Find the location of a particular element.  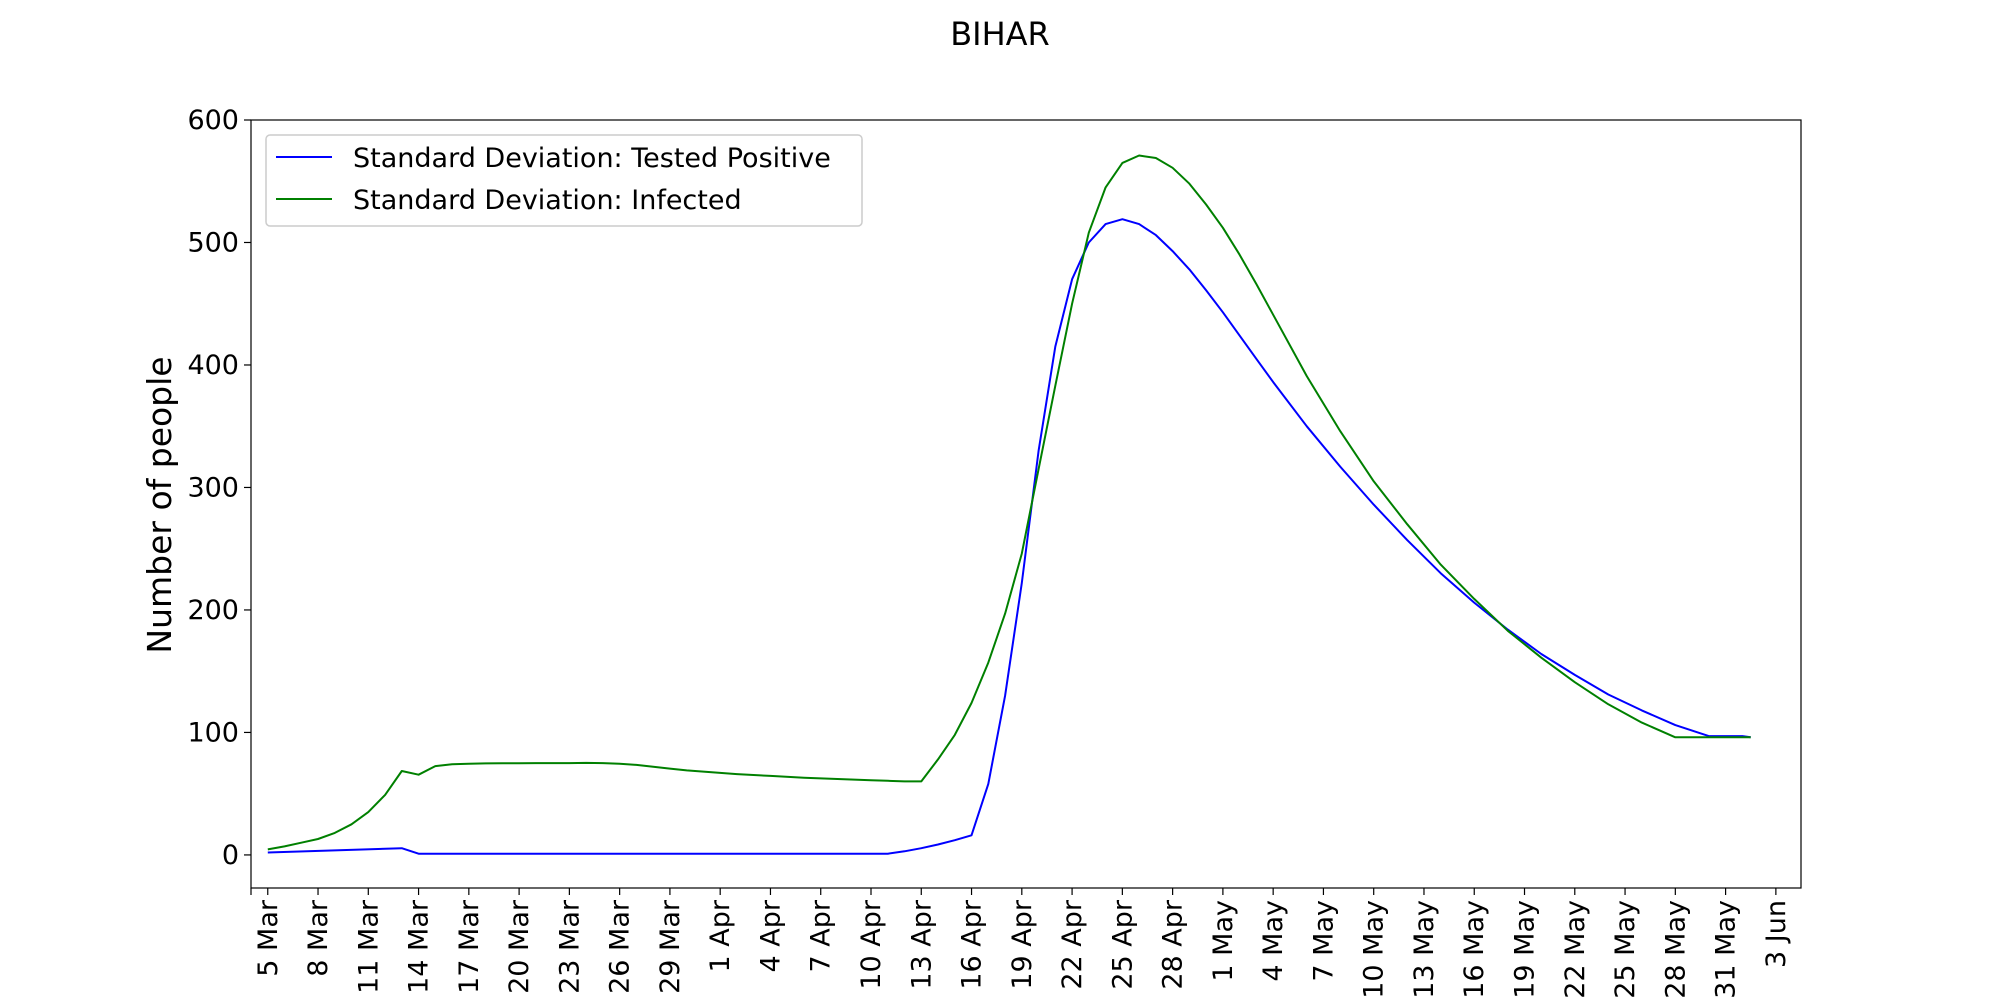

chart-title: BIHAR is located at coordinates (1000, 34).